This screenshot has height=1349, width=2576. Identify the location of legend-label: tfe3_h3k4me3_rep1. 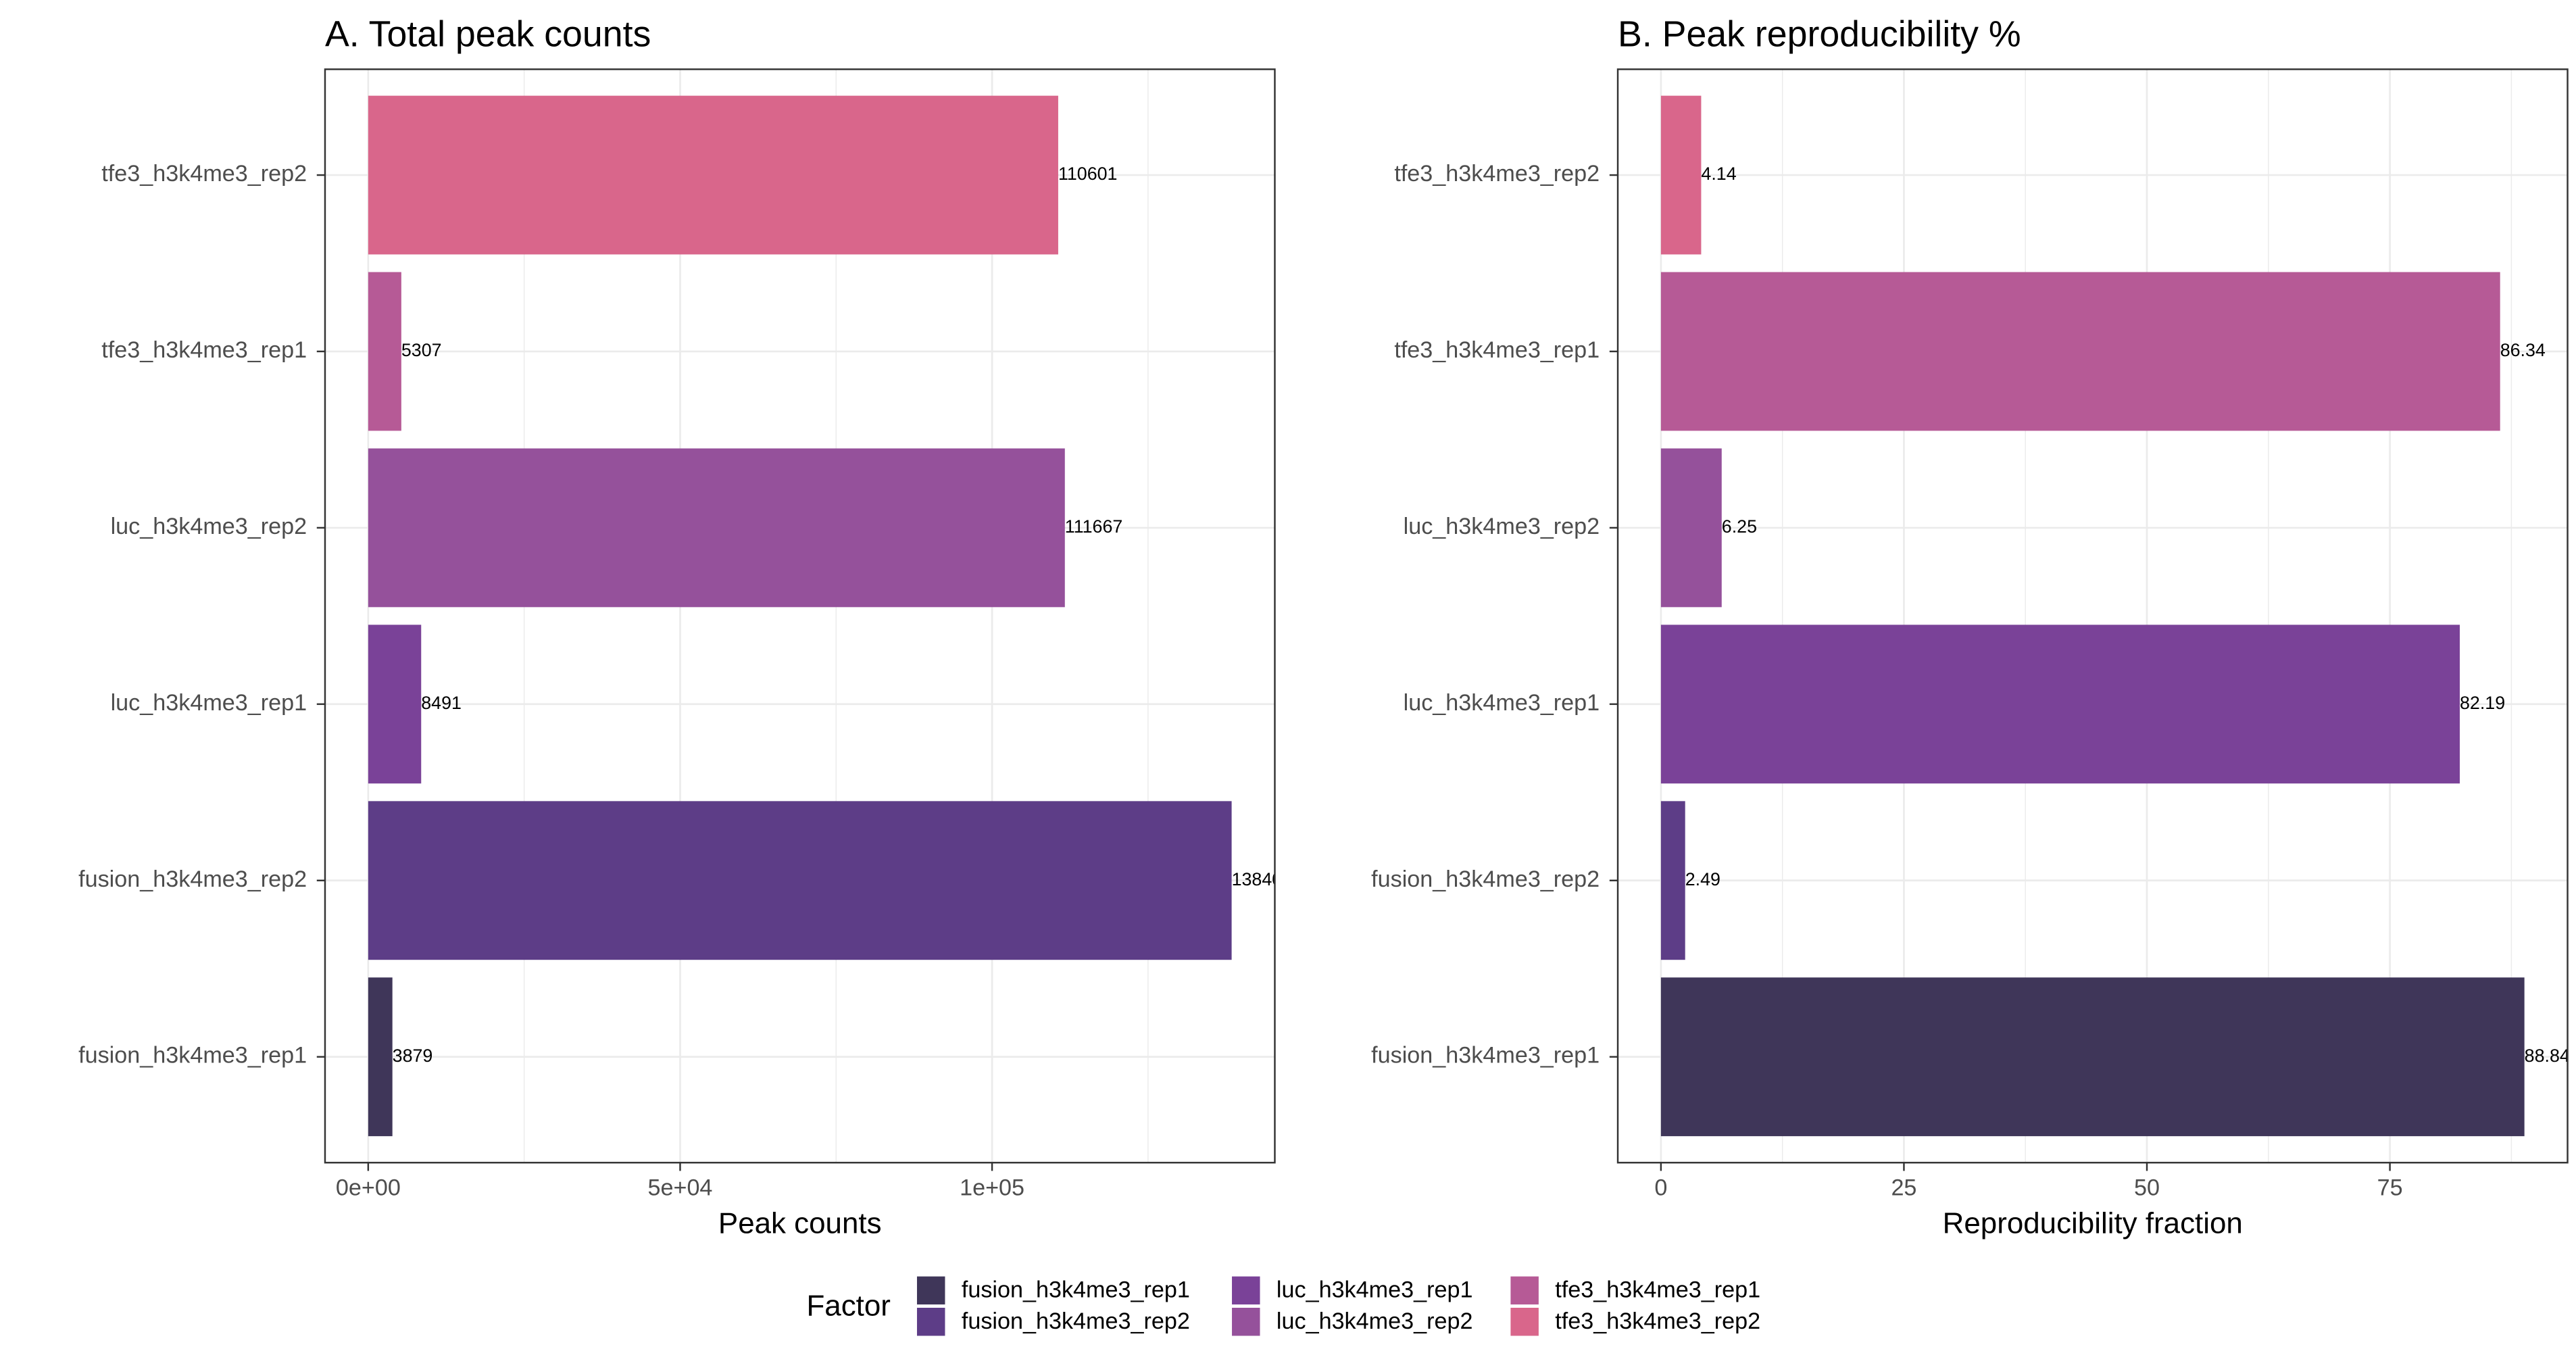
(1658, 1290).